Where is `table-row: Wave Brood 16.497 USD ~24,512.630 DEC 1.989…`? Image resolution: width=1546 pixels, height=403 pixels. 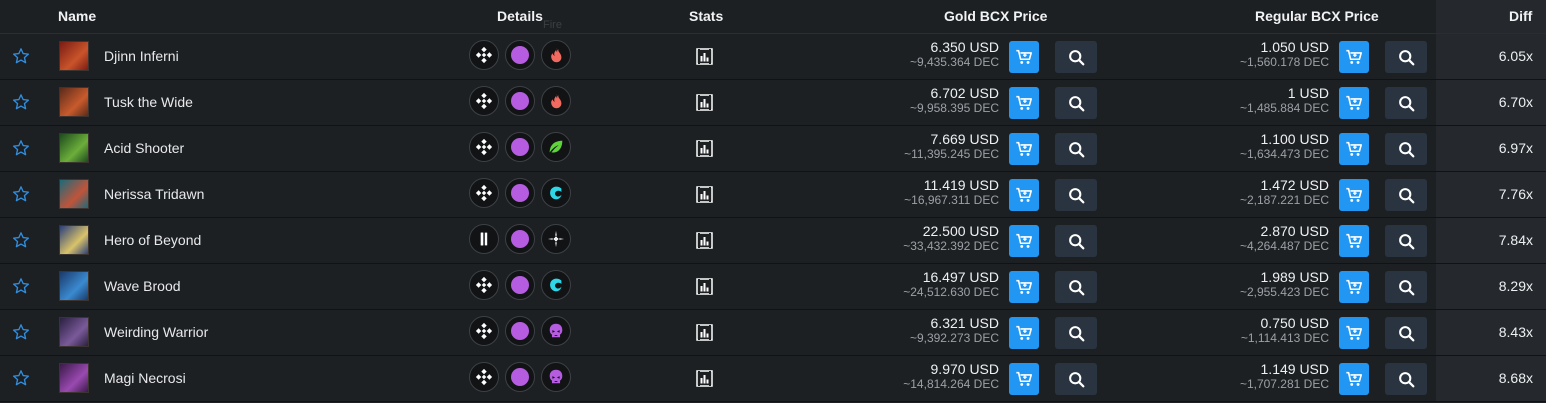 table-row: Wave Brood 16.497 USD ~24,512.630 DEC 1.989… is located at coordinates (773, 287).